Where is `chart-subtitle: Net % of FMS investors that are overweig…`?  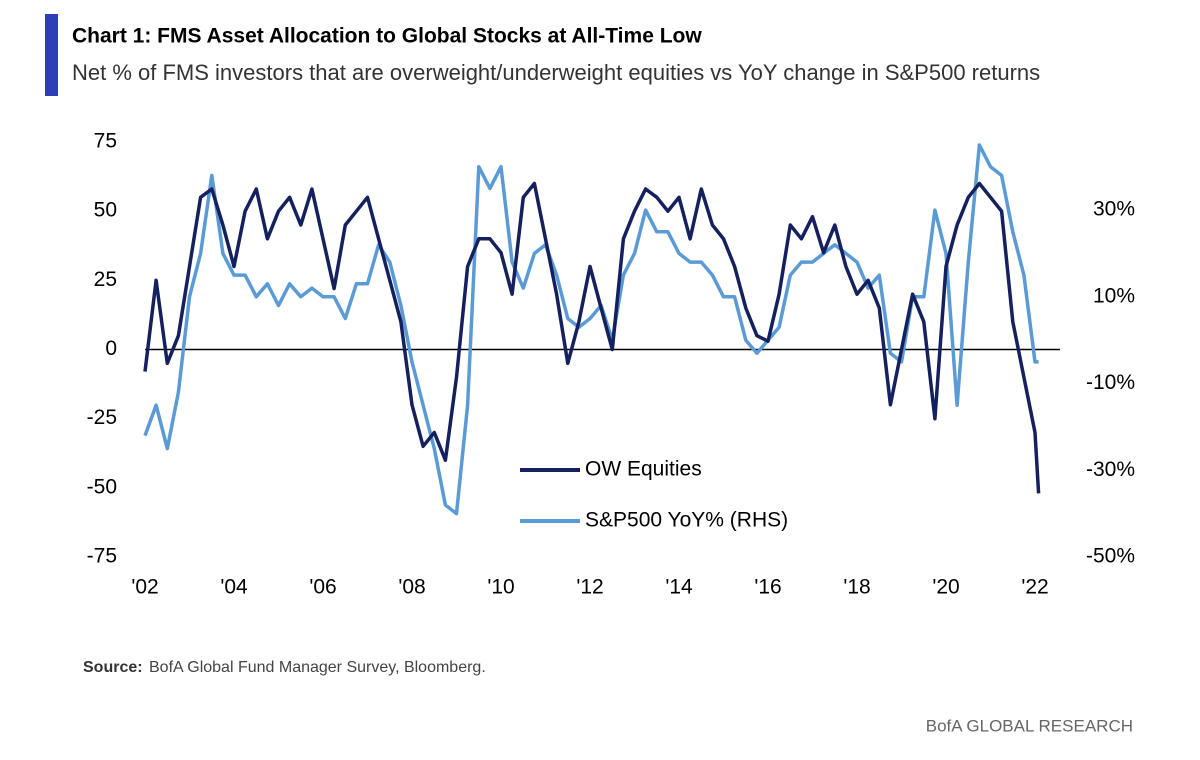 chart-subtitle: Net % of FMS investors that are overweig… is located at coordinates (556, 72).